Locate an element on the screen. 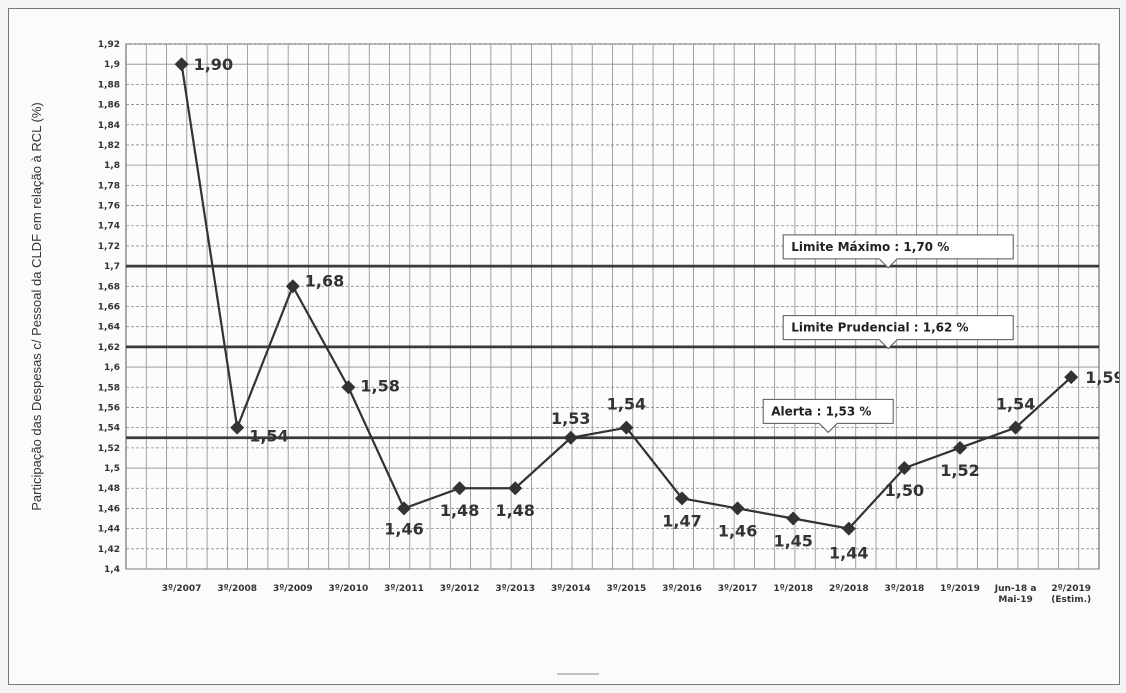 The height and width of the screenshot is (693, 1126). y-tick-label: 1,42 is located at coordinates (109, 550).